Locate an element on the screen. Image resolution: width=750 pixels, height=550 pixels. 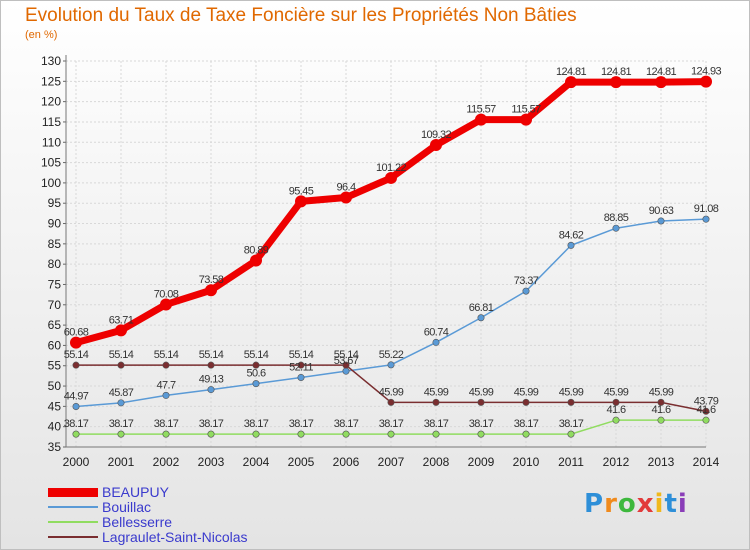
y-tick-label: 105 is located at coordinates (51, 163).